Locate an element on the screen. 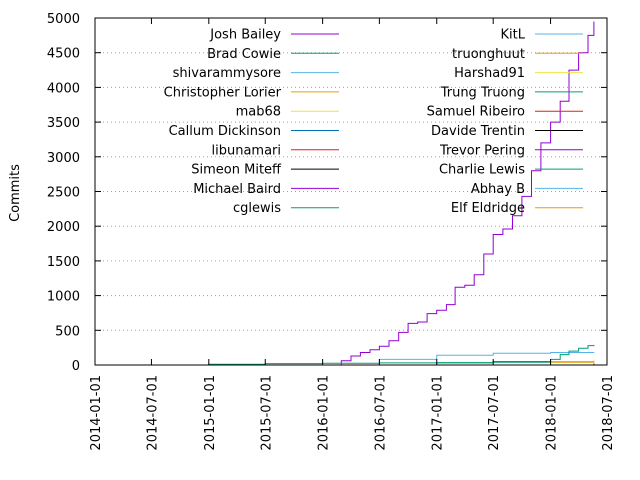  y-tick-label: 1500 is located at coordinates (63, 262).